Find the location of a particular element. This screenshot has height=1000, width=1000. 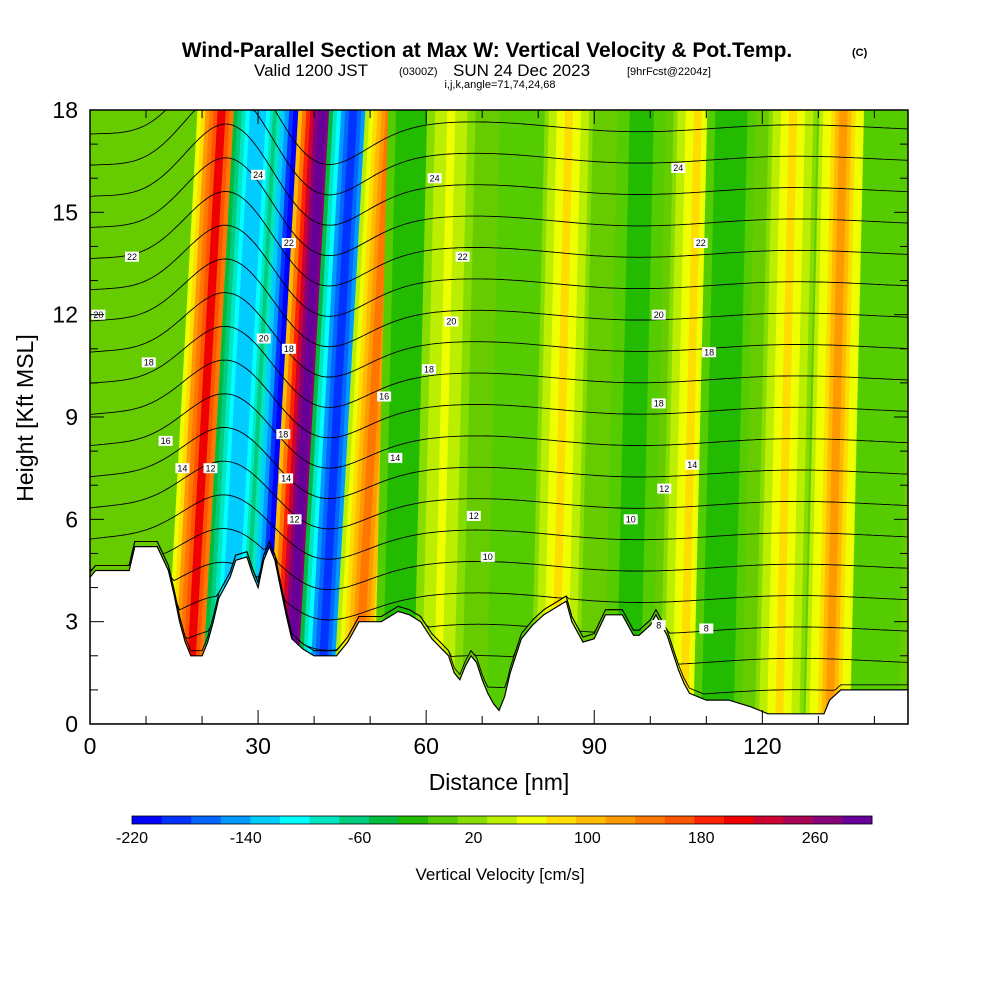

contour-label: 8 is located at coordinates (658, 625).